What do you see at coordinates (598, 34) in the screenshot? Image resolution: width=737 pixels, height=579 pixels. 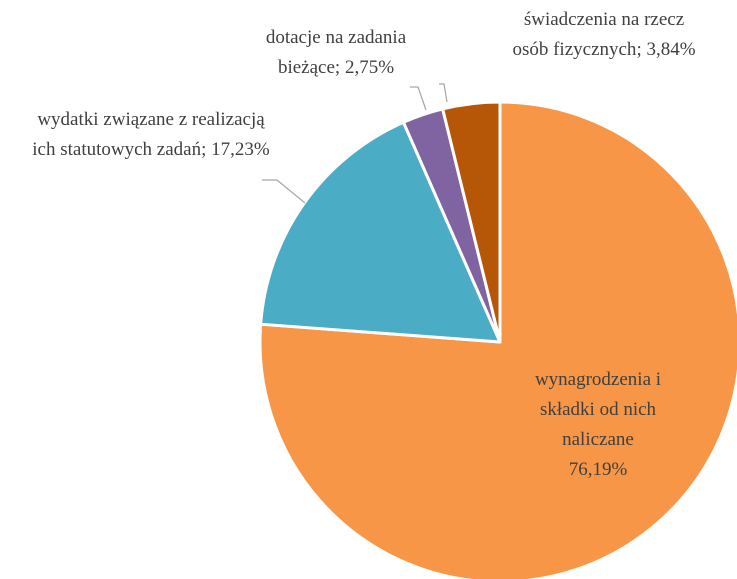 I see `category-label: świadczenia na rzecz osób fizycznych` at bounding box center [598, 34].